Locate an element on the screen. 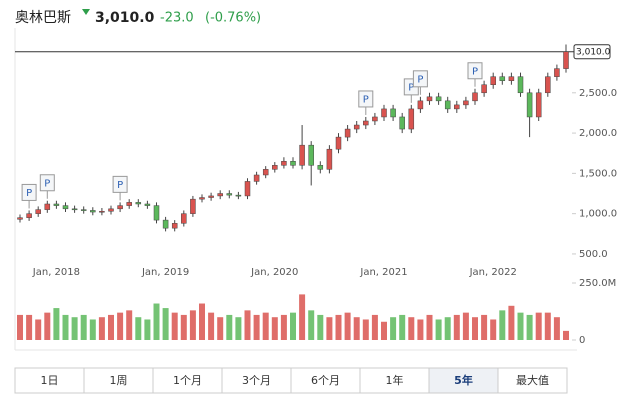  tab-label: 1周 is located at coordinates (119, 380).